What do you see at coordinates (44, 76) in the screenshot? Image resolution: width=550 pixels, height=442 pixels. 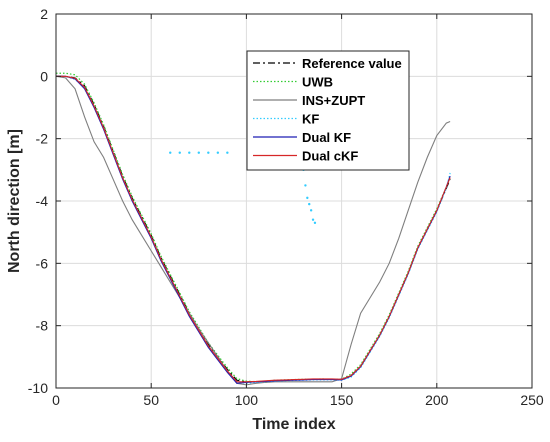 I see `y-tick-label: 0` at bounding box center [44, 76].